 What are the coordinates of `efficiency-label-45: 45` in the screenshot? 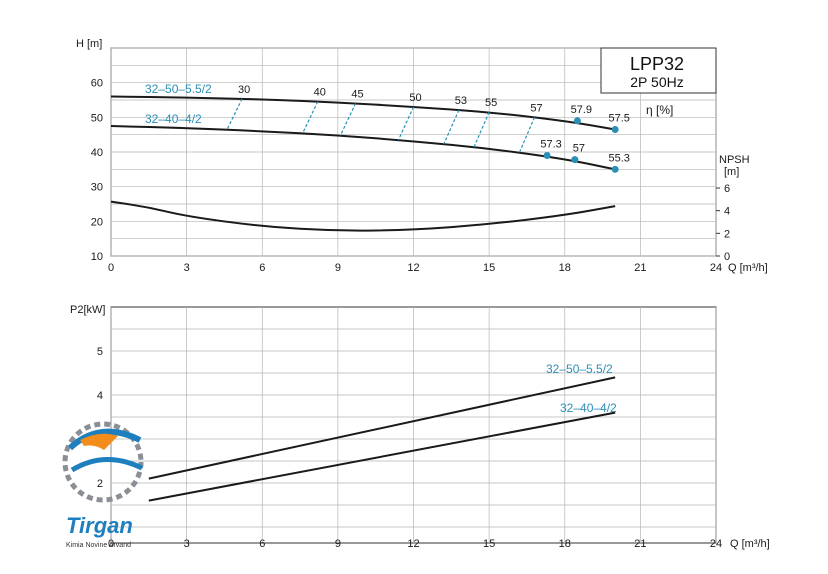 It's located at (357, 94).